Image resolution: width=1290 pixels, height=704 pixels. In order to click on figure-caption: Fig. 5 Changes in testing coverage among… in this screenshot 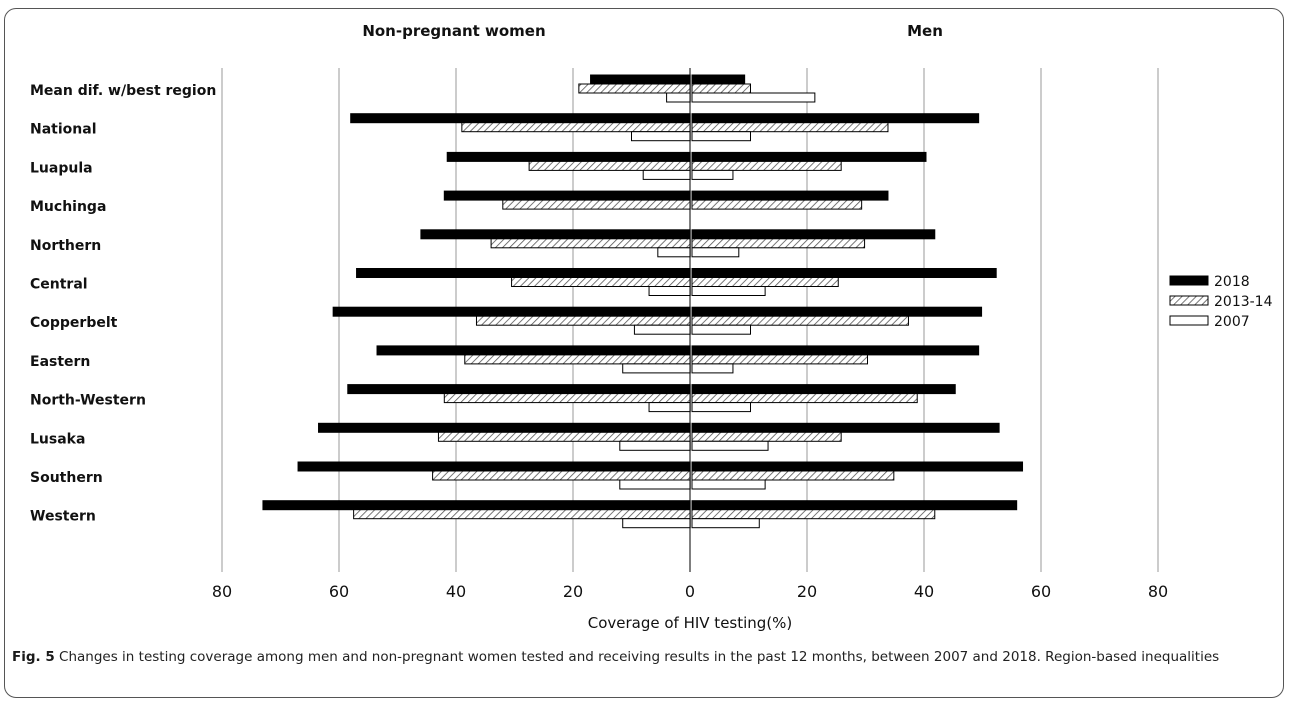, I will do `click(643, 657)`.